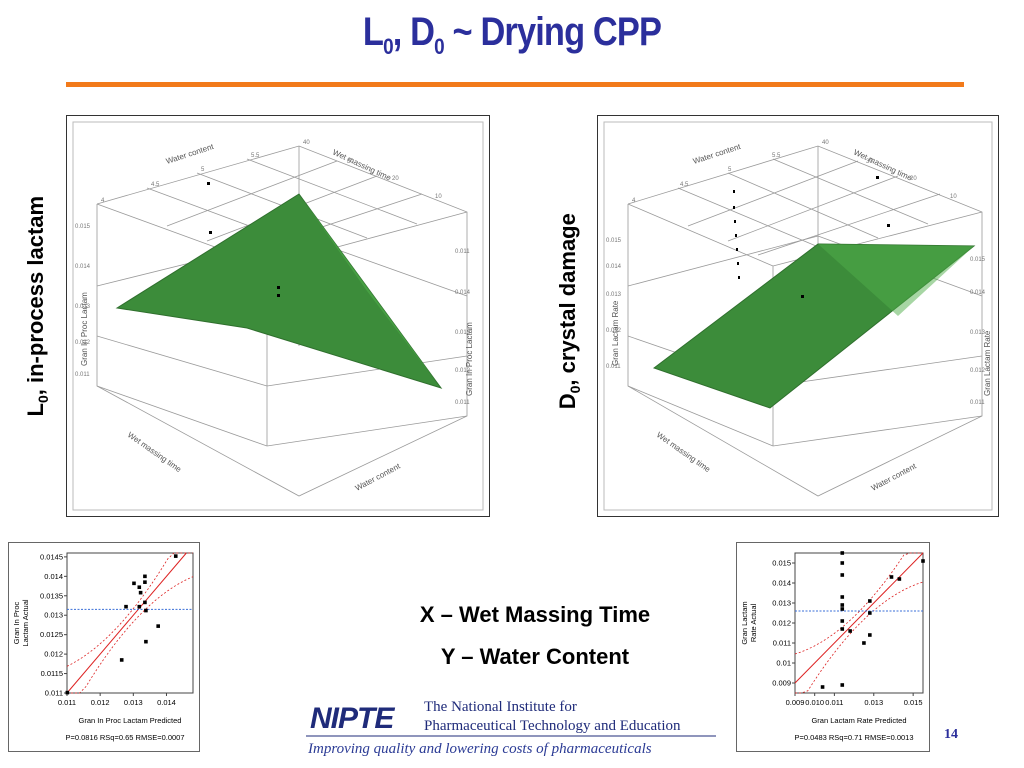 This screenshot has width=1024, height=768. Describe the element at coordinates (814, 702) in the screenshot. I see `x-tick-label: 0.010` at that location.